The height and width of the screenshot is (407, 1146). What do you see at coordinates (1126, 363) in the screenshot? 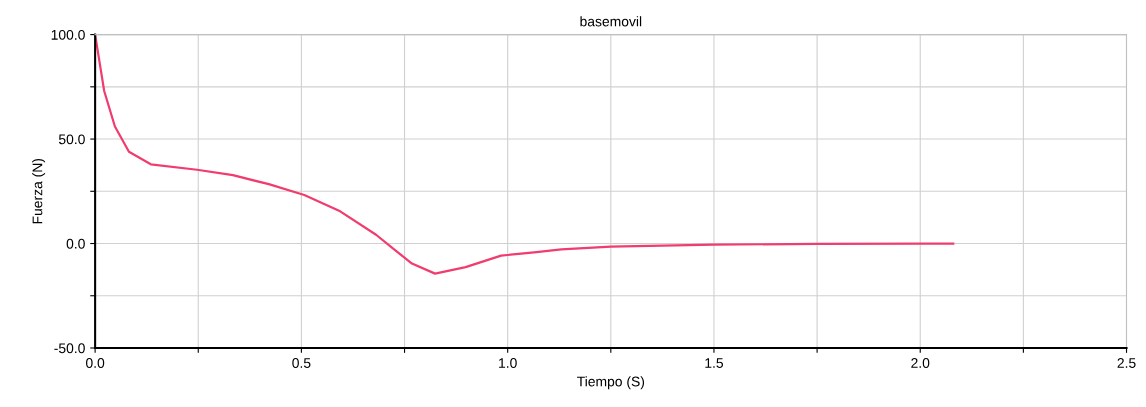
I see `x-tick-label: 2.5` at bounding box center [1126, 363].